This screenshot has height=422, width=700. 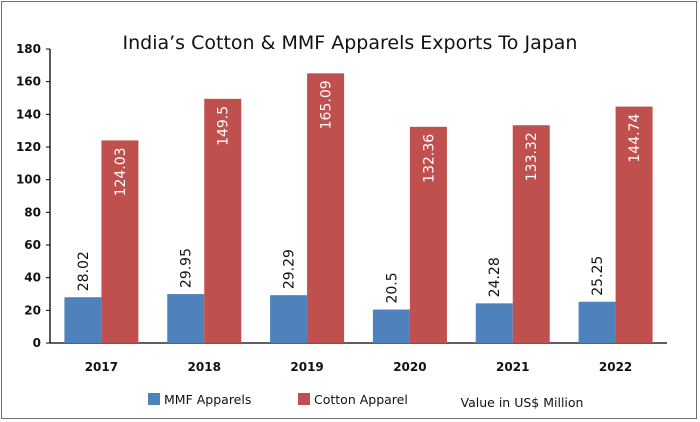 What do you see at coordinates (28, 49) in the screenshot?
I see `y-tick-label: 180` at bounding box center [28, 49].